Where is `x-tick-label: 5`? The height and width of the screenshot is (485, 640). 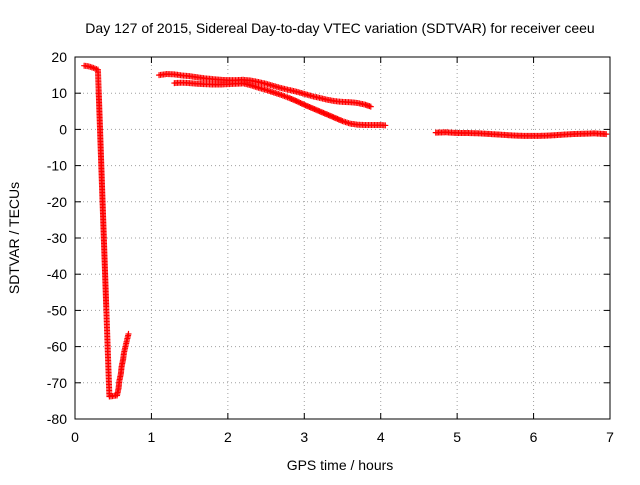
x-tick-label: 5 is located at coordinates (457, 437).